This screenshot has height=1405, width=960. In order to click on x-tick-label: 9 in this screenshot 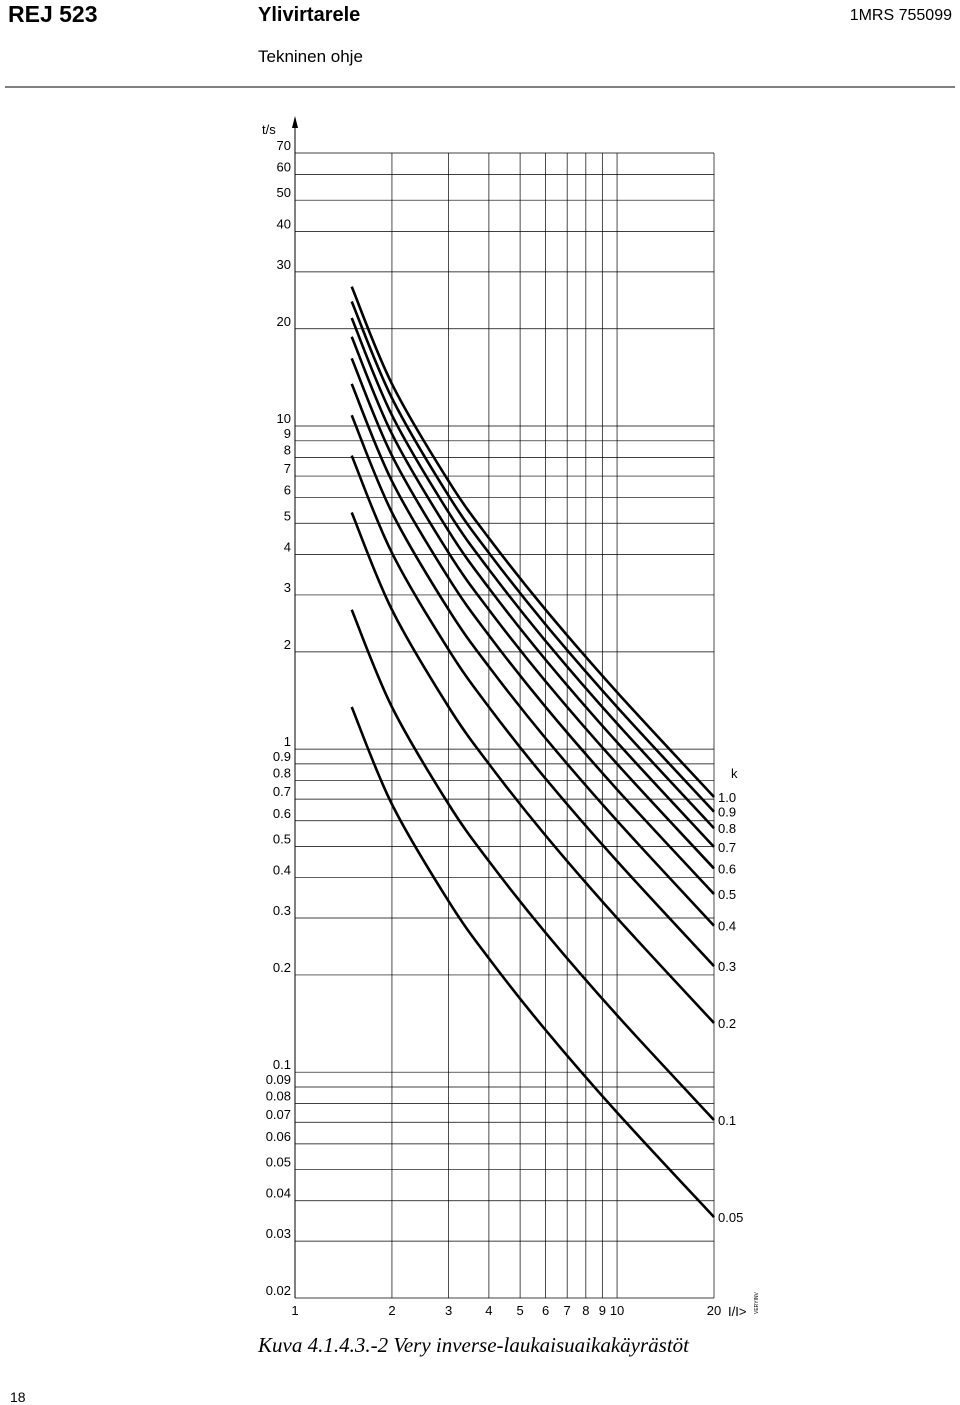, I will do `click(602, 1310)`.